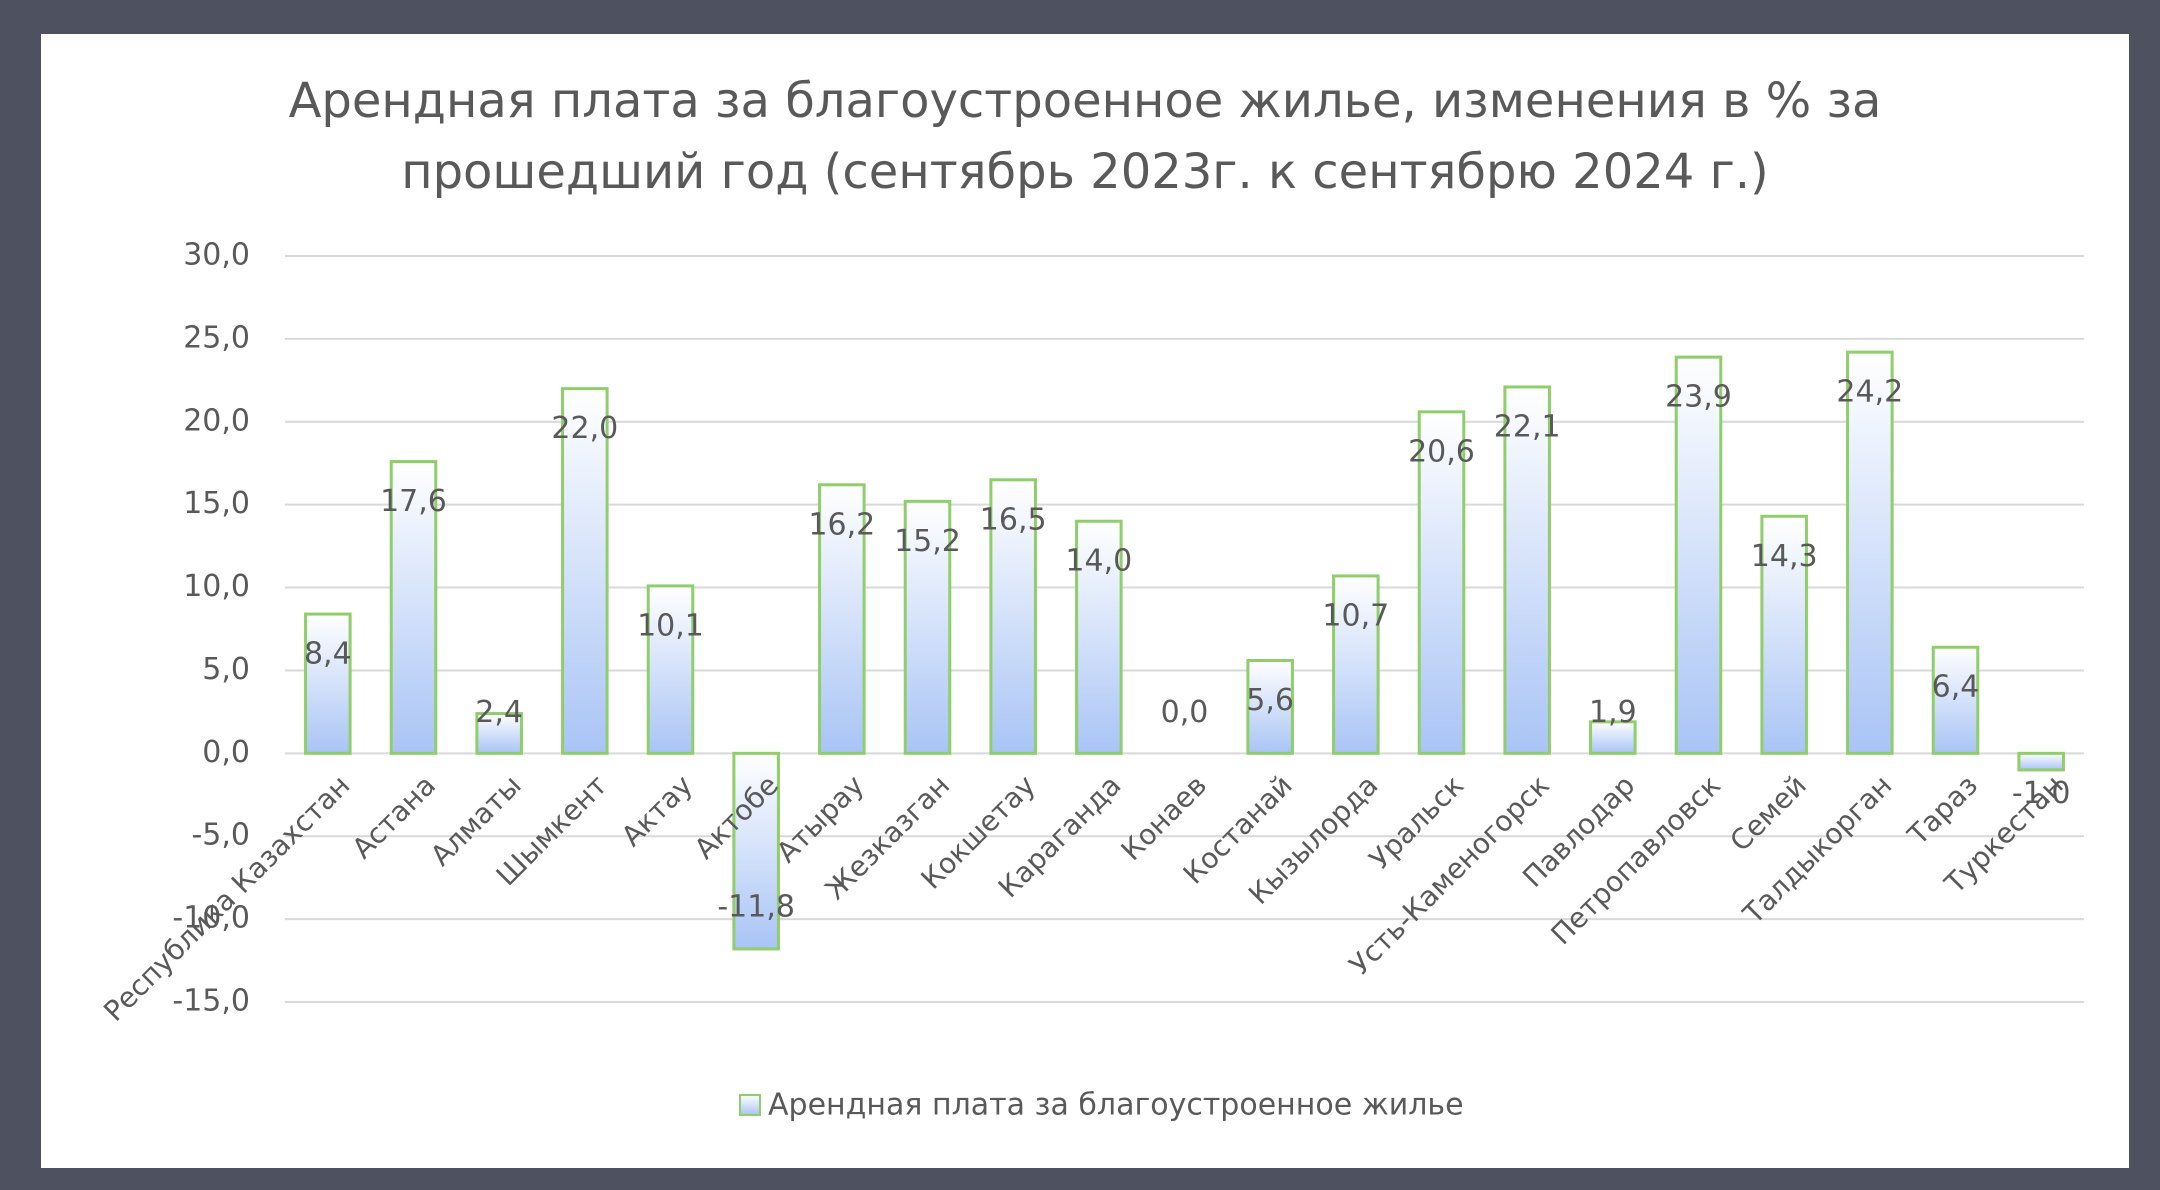  What do you see at coordinates (216, 420) in the screenshot?
I see `y-tick-label: 20,0` at bounding box center [216, 420].